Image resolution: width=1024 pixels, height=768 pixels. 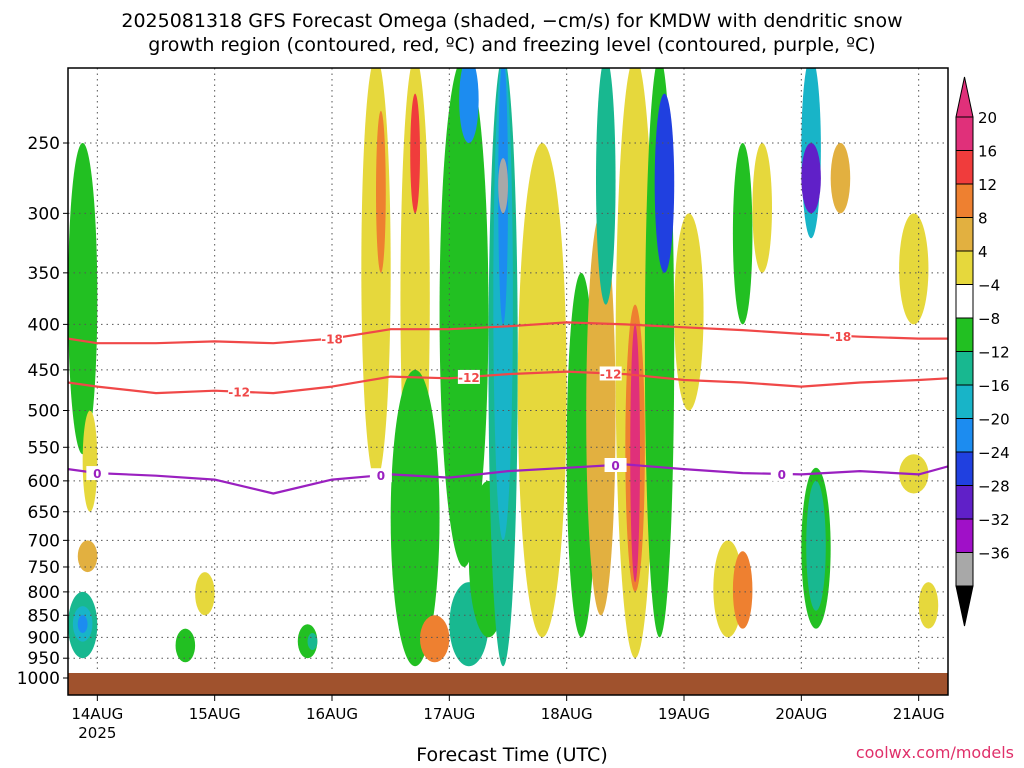 What do you see at coordinates (44, 274) in the screenshot?
I see `y-tick-label: 350` at bounding box center [44, 274].